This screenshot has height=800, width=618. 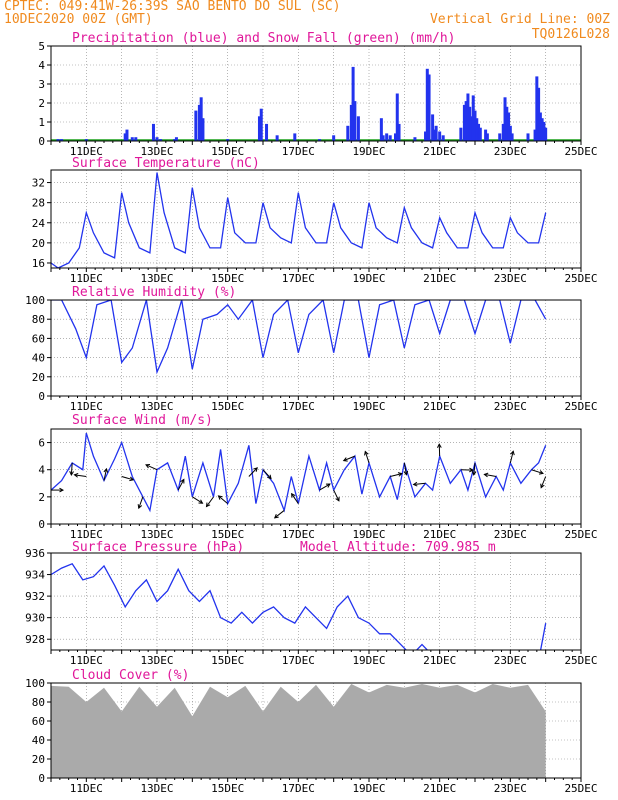 I want to click on grid-note: Vertical Grid Line: 00Z, so click(x=519, y=19).